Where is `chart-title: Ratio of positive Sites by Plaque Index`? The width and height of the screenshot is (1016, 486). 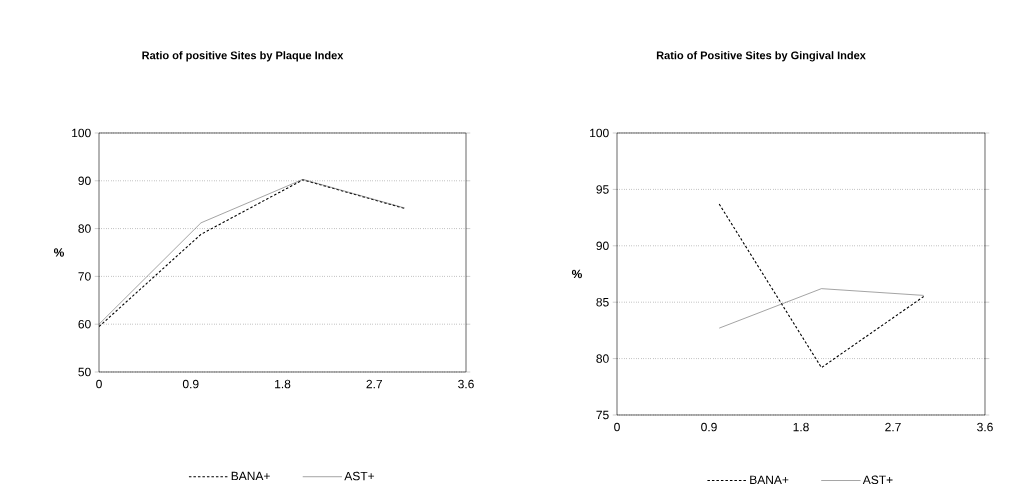
chart-title: Ratio of positive Sites by Plaque Index is located at coordinates (243, 56).